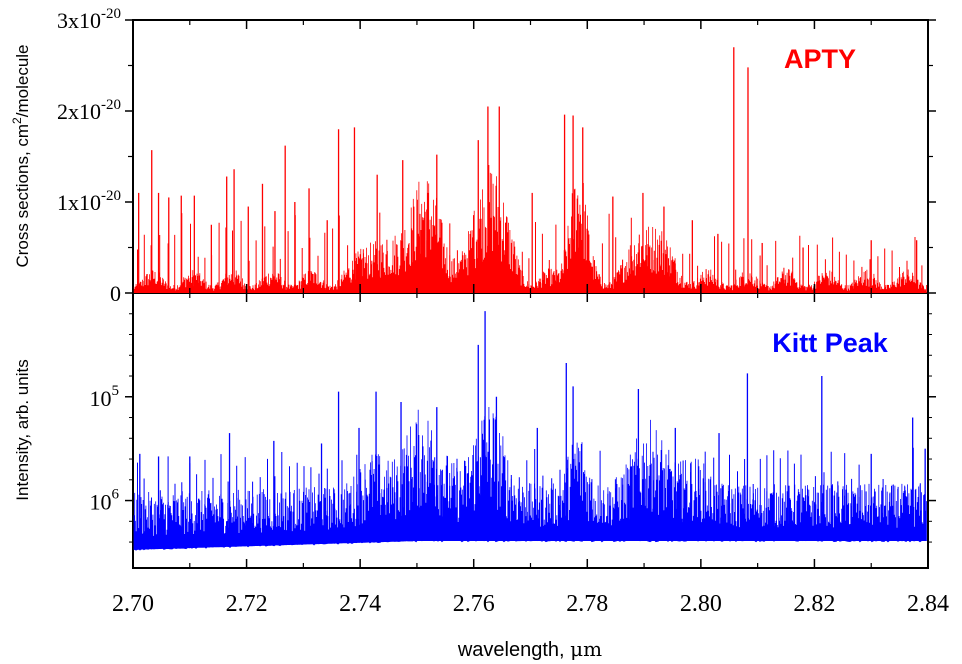  I want to click on top-y-tick-label: 3x10⁻²⁰, so click(89, 19).